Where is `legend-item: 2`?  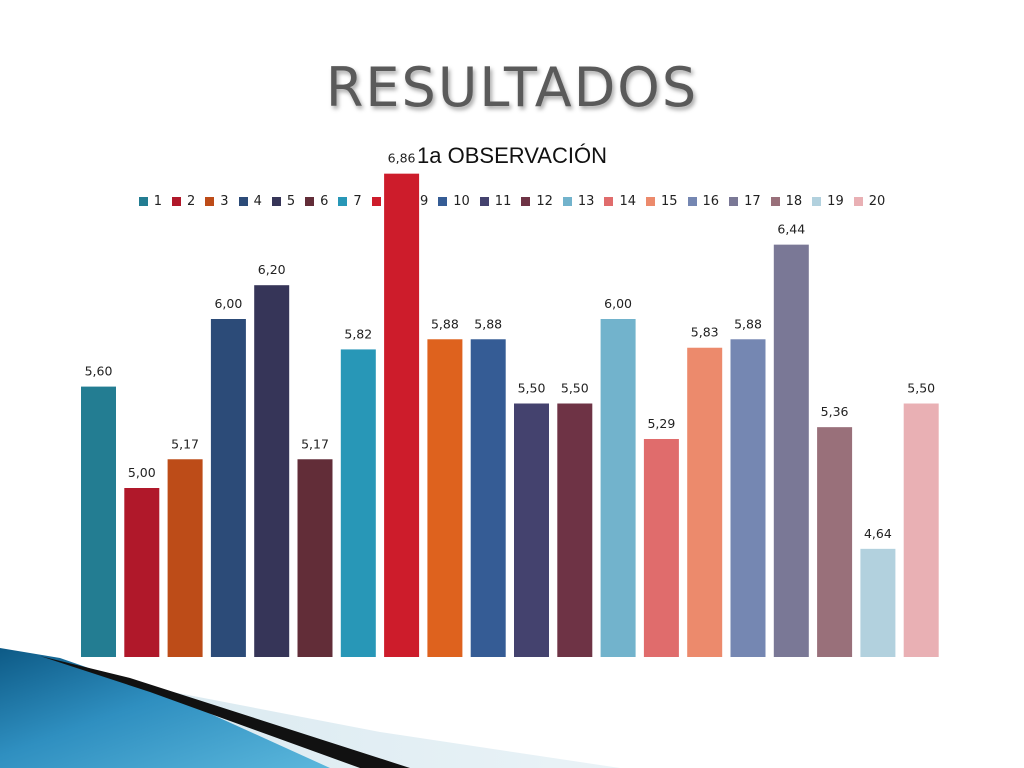
legend-item: 2 is located at coordinates (183, 201).